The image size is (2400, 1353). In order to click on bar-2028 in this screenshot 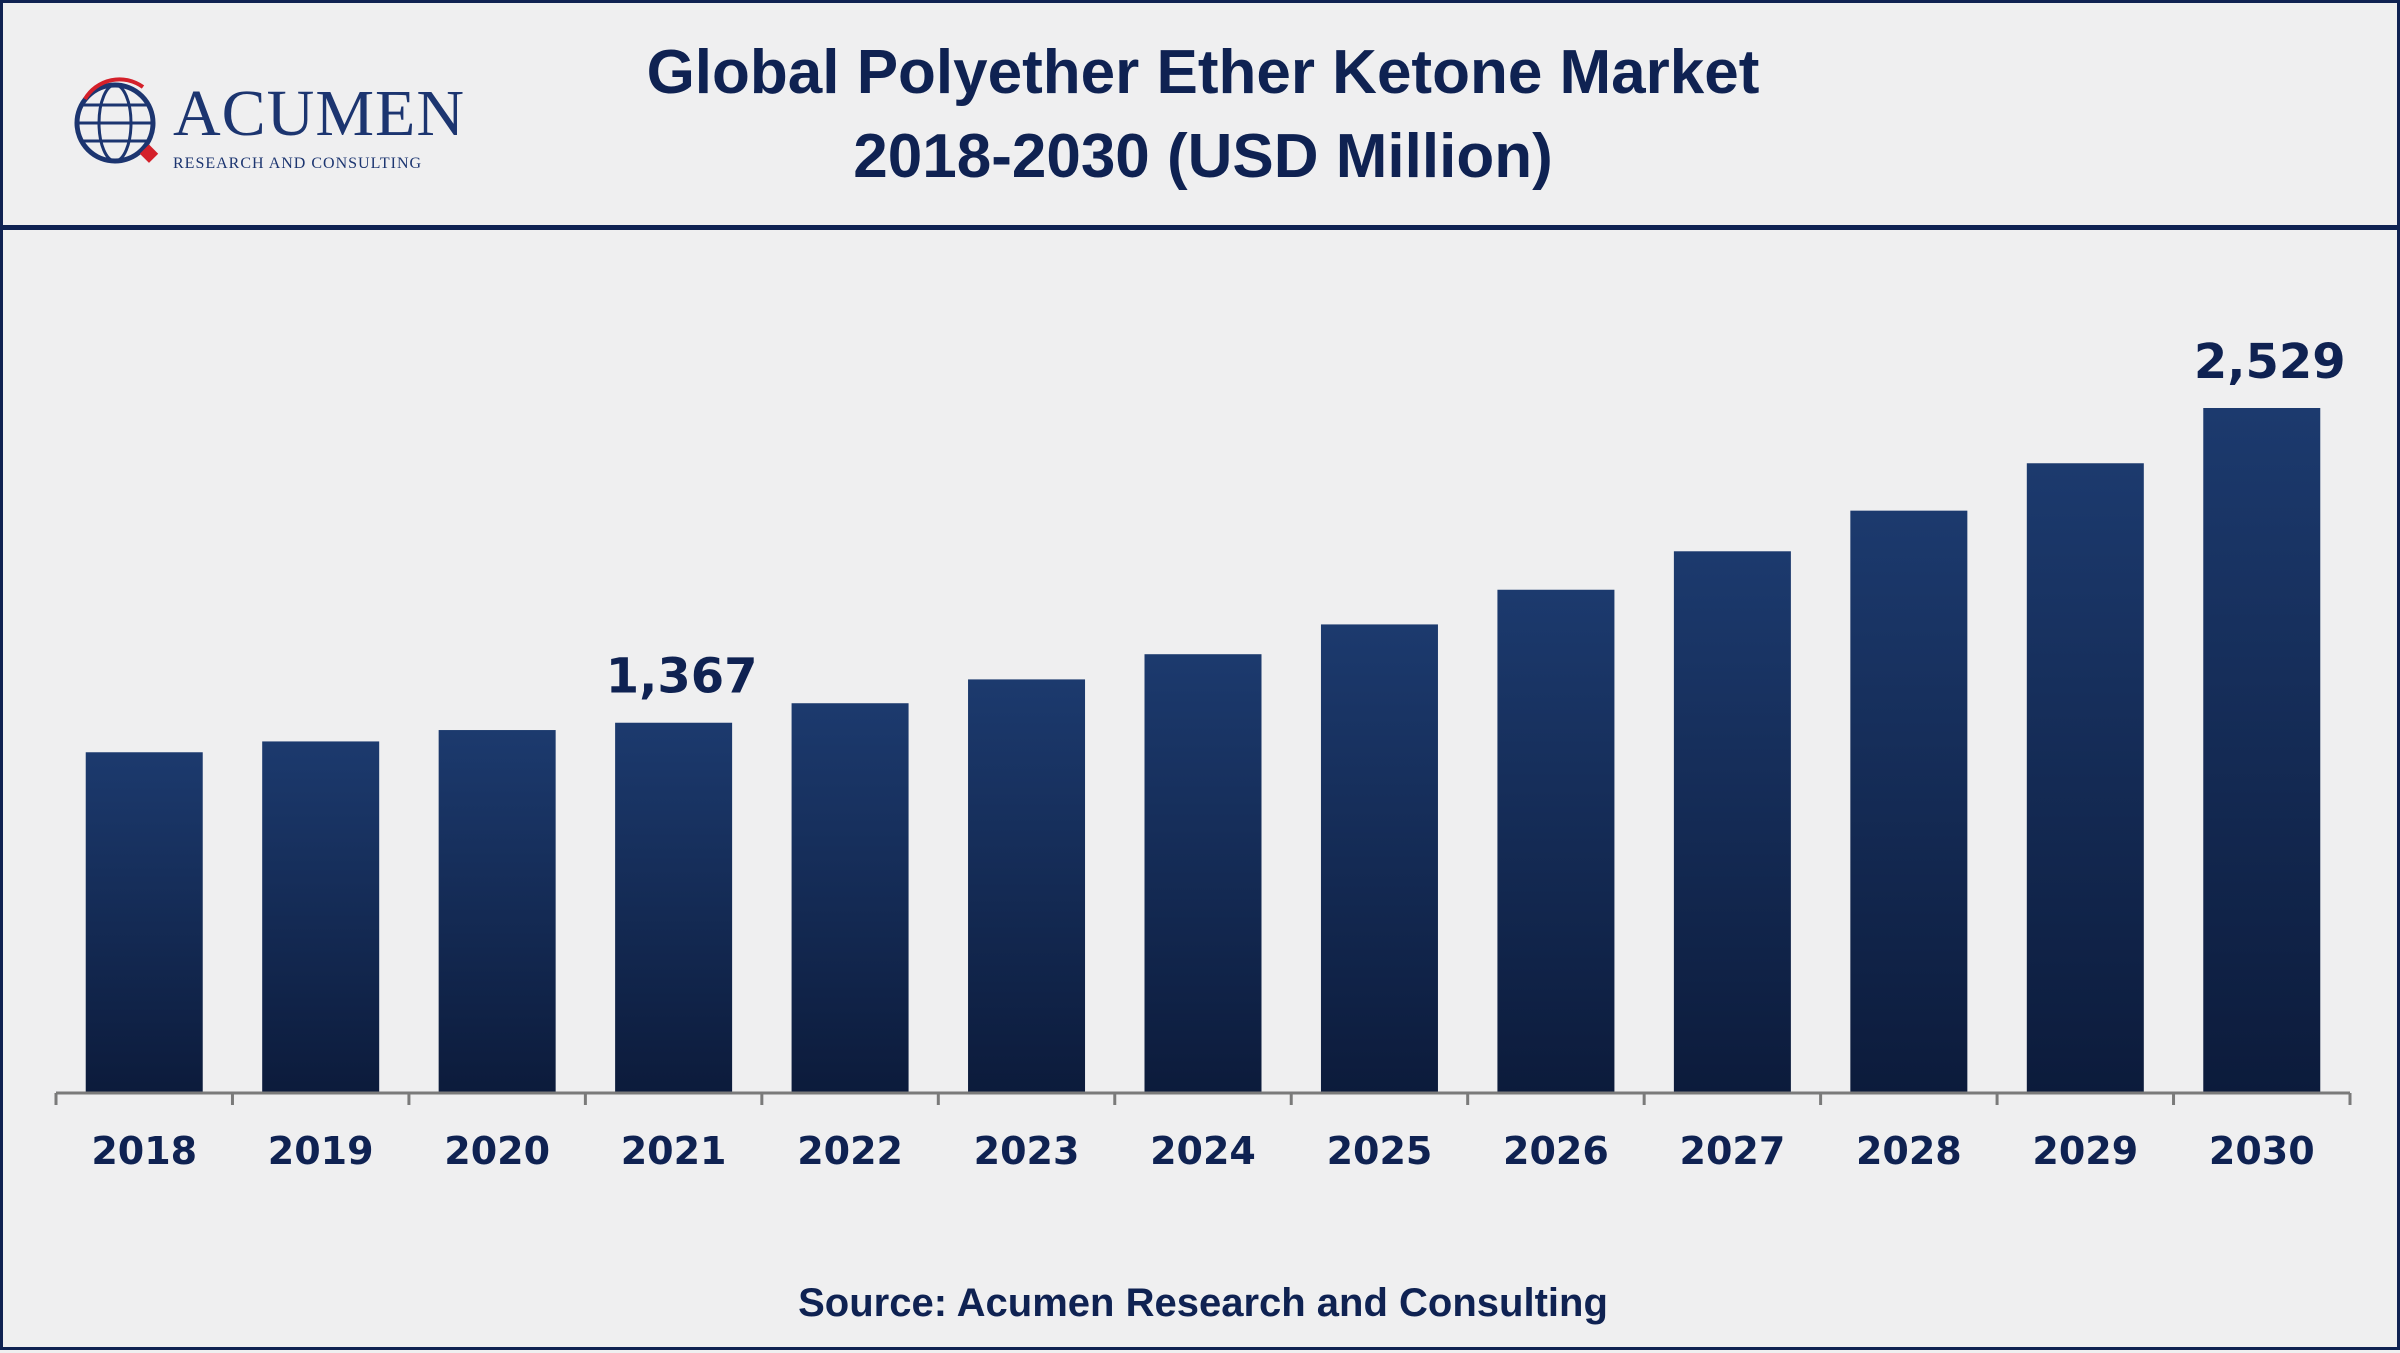, I will do `click(1909, 801)`.